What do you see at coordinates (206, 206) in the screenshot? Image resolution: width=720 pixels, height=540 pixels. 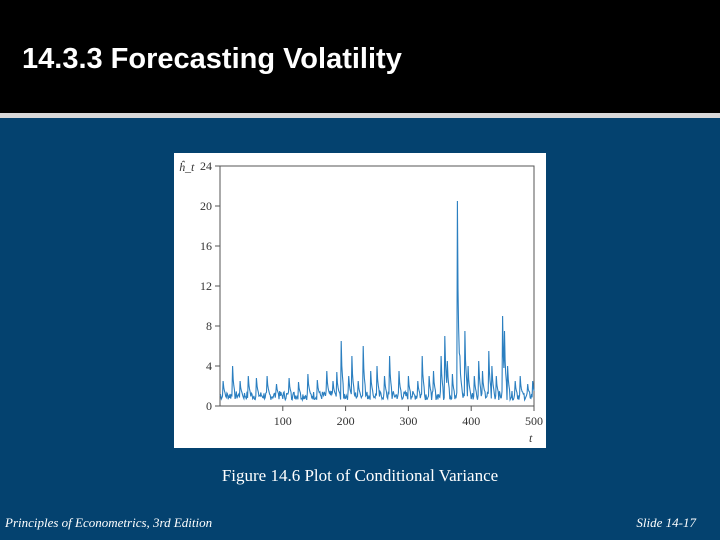 I see `y-tick-label: 20` at bounding box center [206, 206].